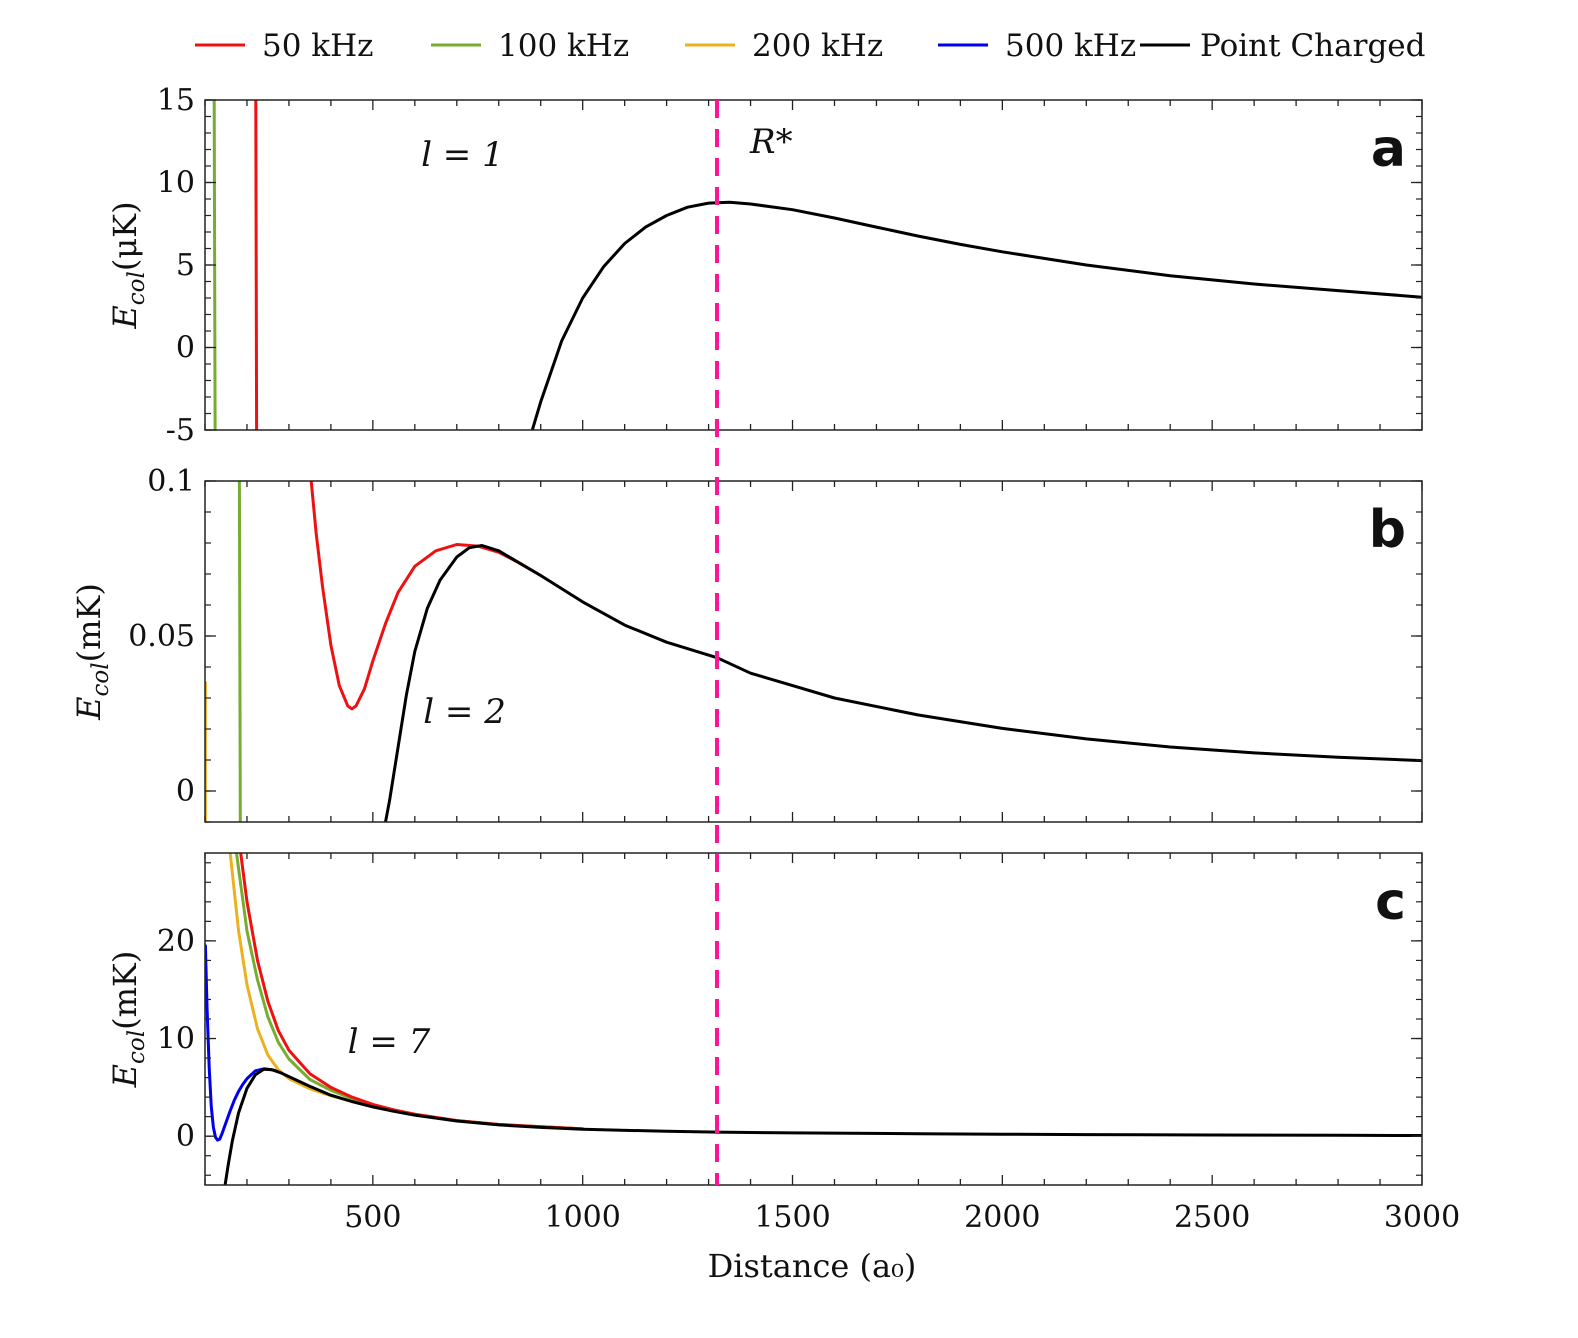  I want to click on y-tick-label: 15, so click(176, 100).